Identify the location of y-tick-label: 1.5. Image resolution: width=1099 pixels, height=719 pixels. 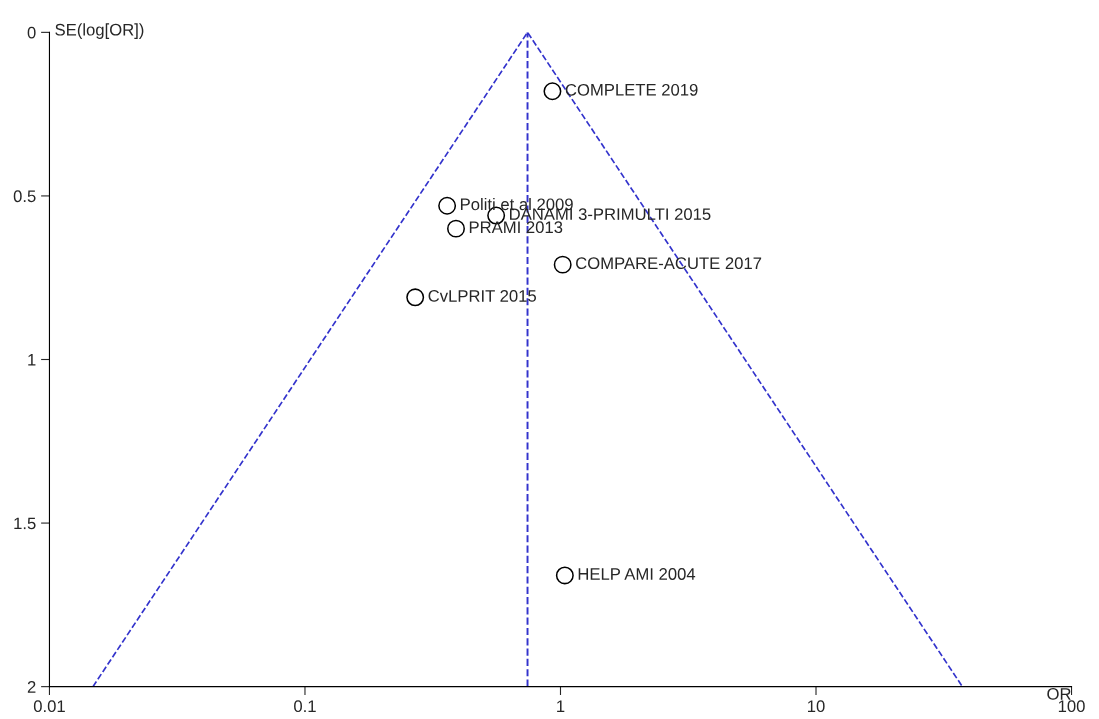
(25, 523).